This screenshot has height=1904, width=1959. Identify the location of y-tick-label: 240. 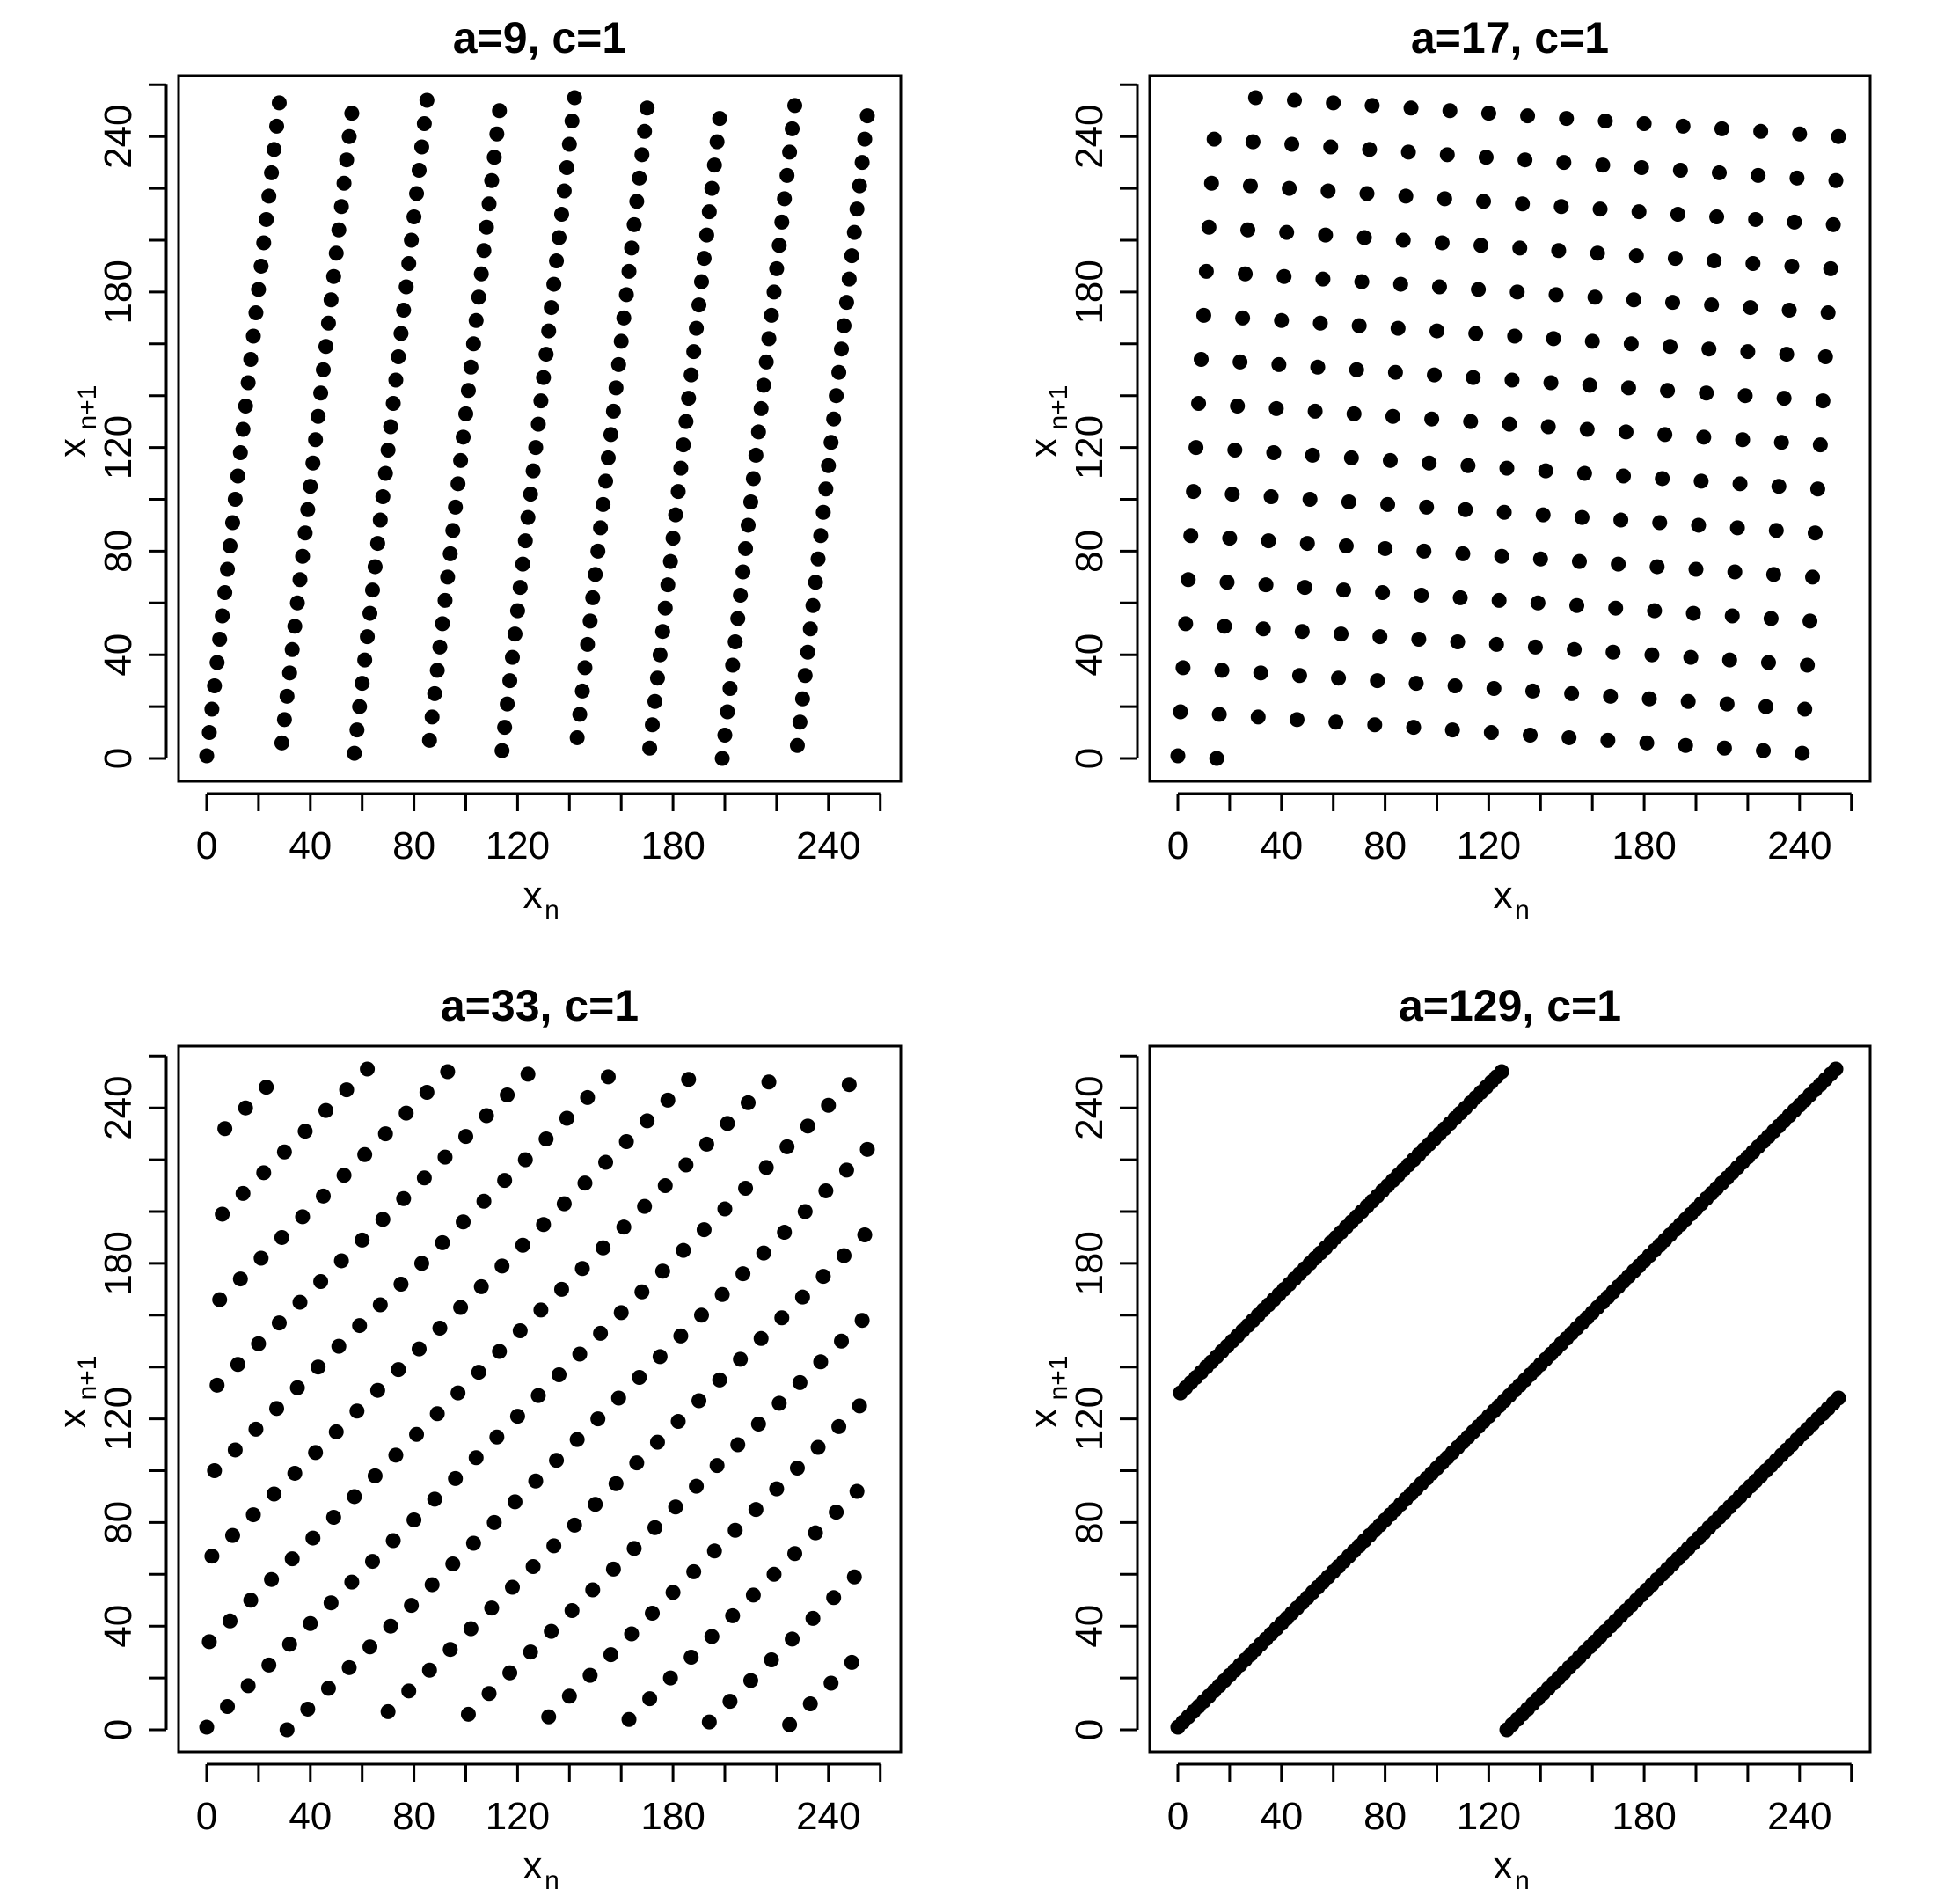
(1089, 1107).